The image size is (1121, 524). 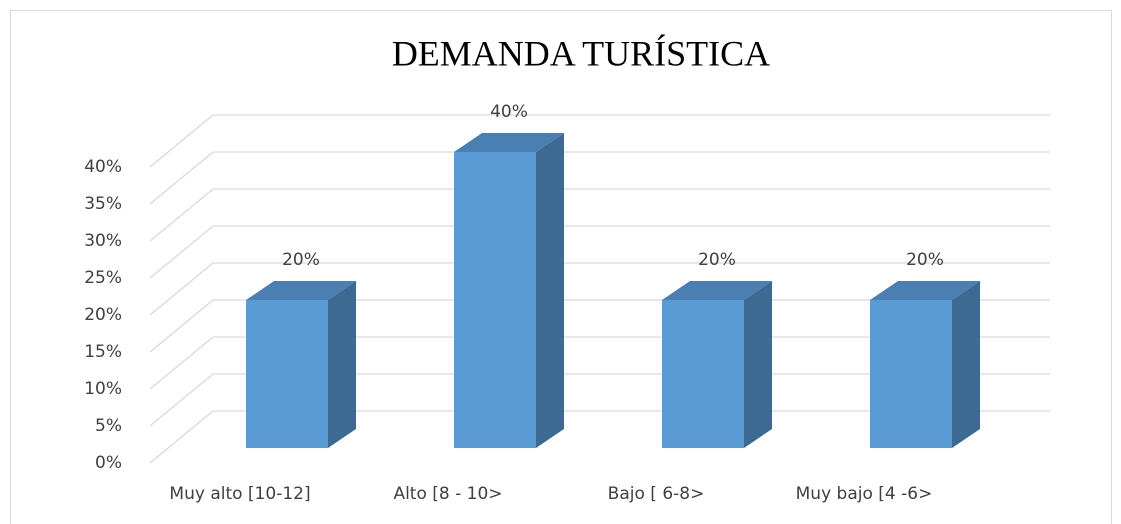 What do you see at coordinates (103, 389) in the screenshot?
I see `y-tick-label: 10%` at bounding box center [103, 389].